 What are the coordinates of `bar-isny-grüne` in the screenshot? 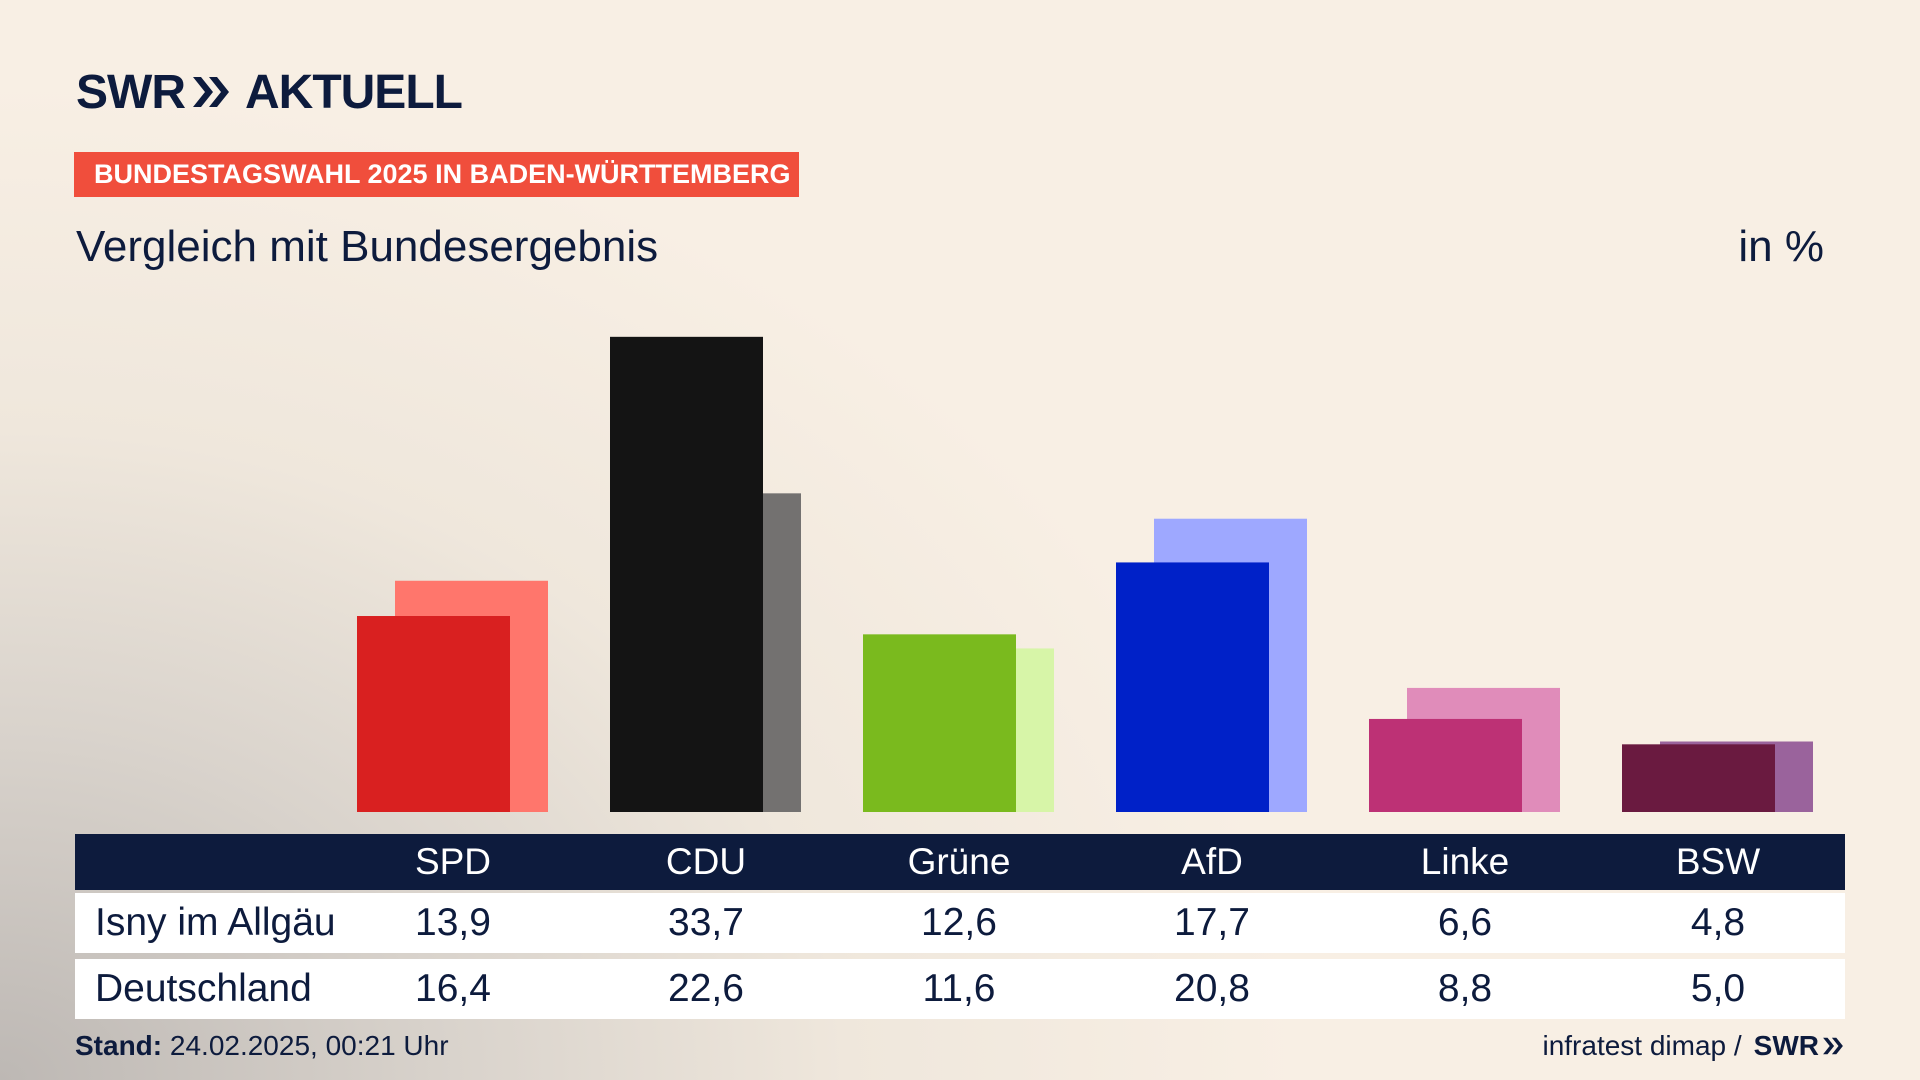 It's located at (939, 723).